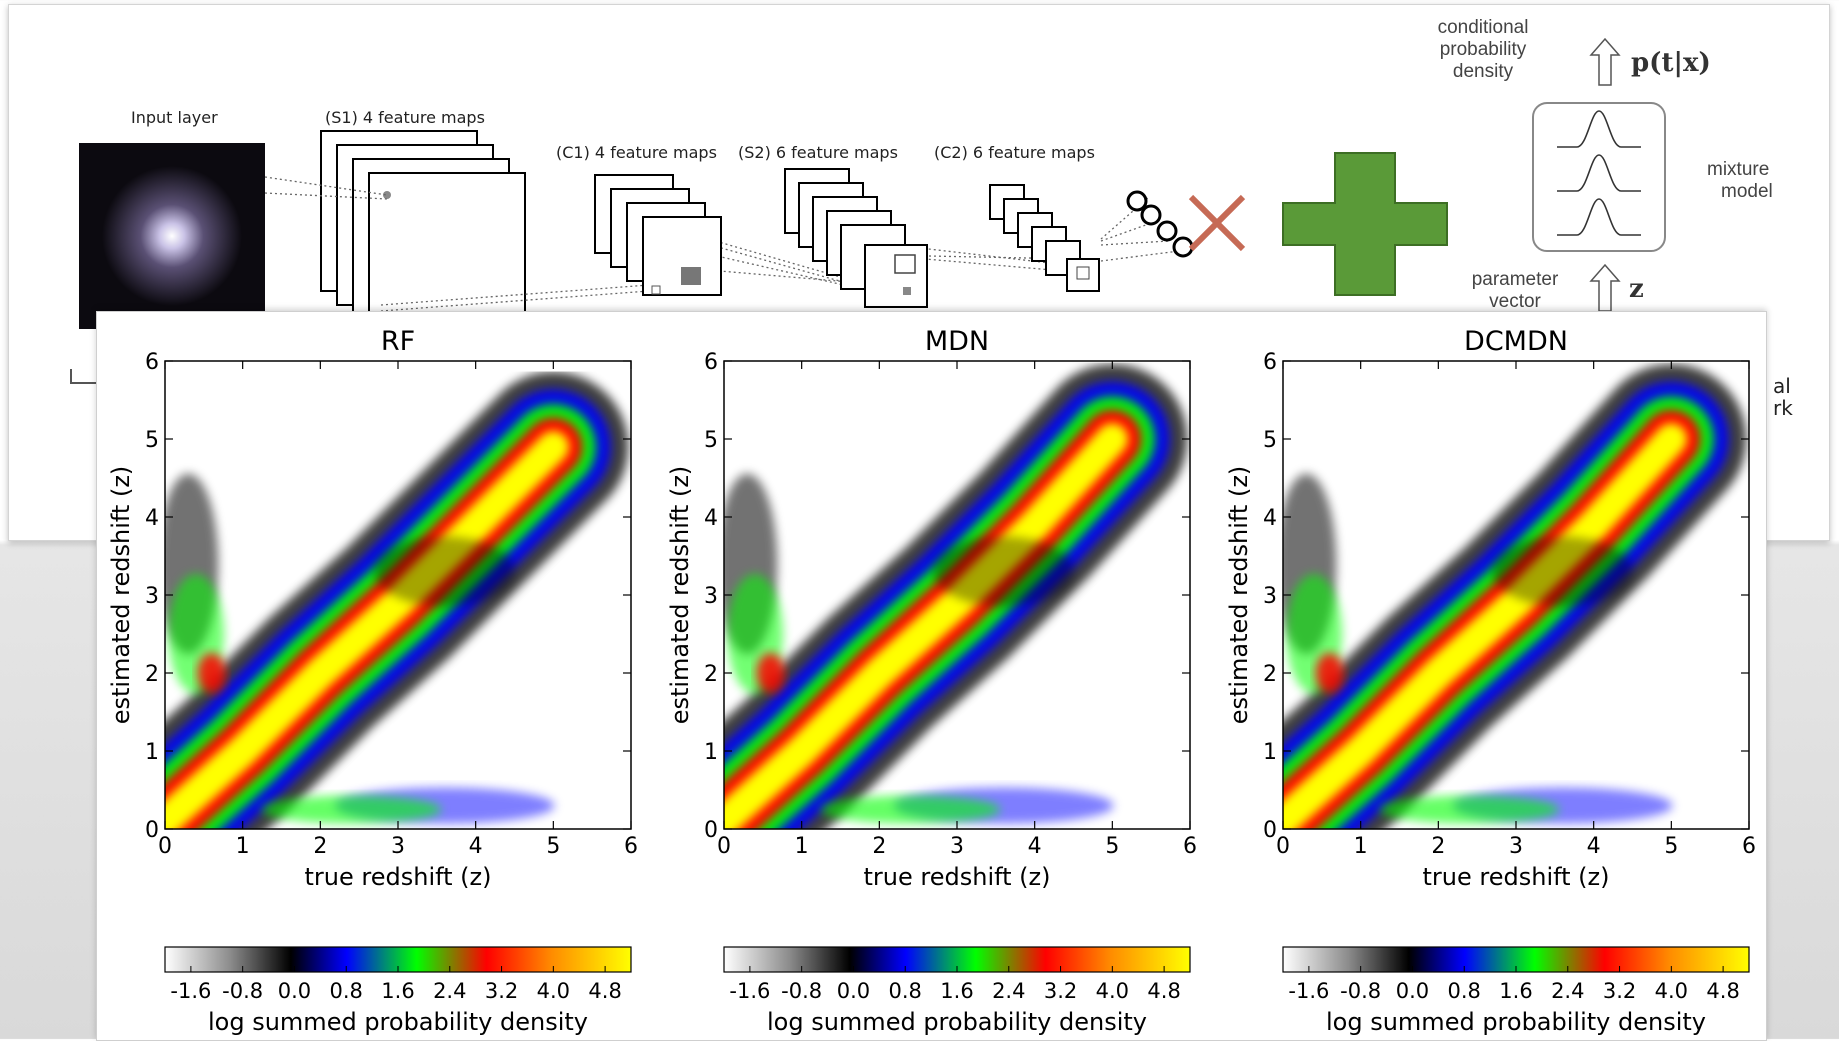 This screenshot has width=1839, height=1041. Describe the element at coordinates (1783, 408) in the screenshot. I see `clipped-text-2: rk` at that location.